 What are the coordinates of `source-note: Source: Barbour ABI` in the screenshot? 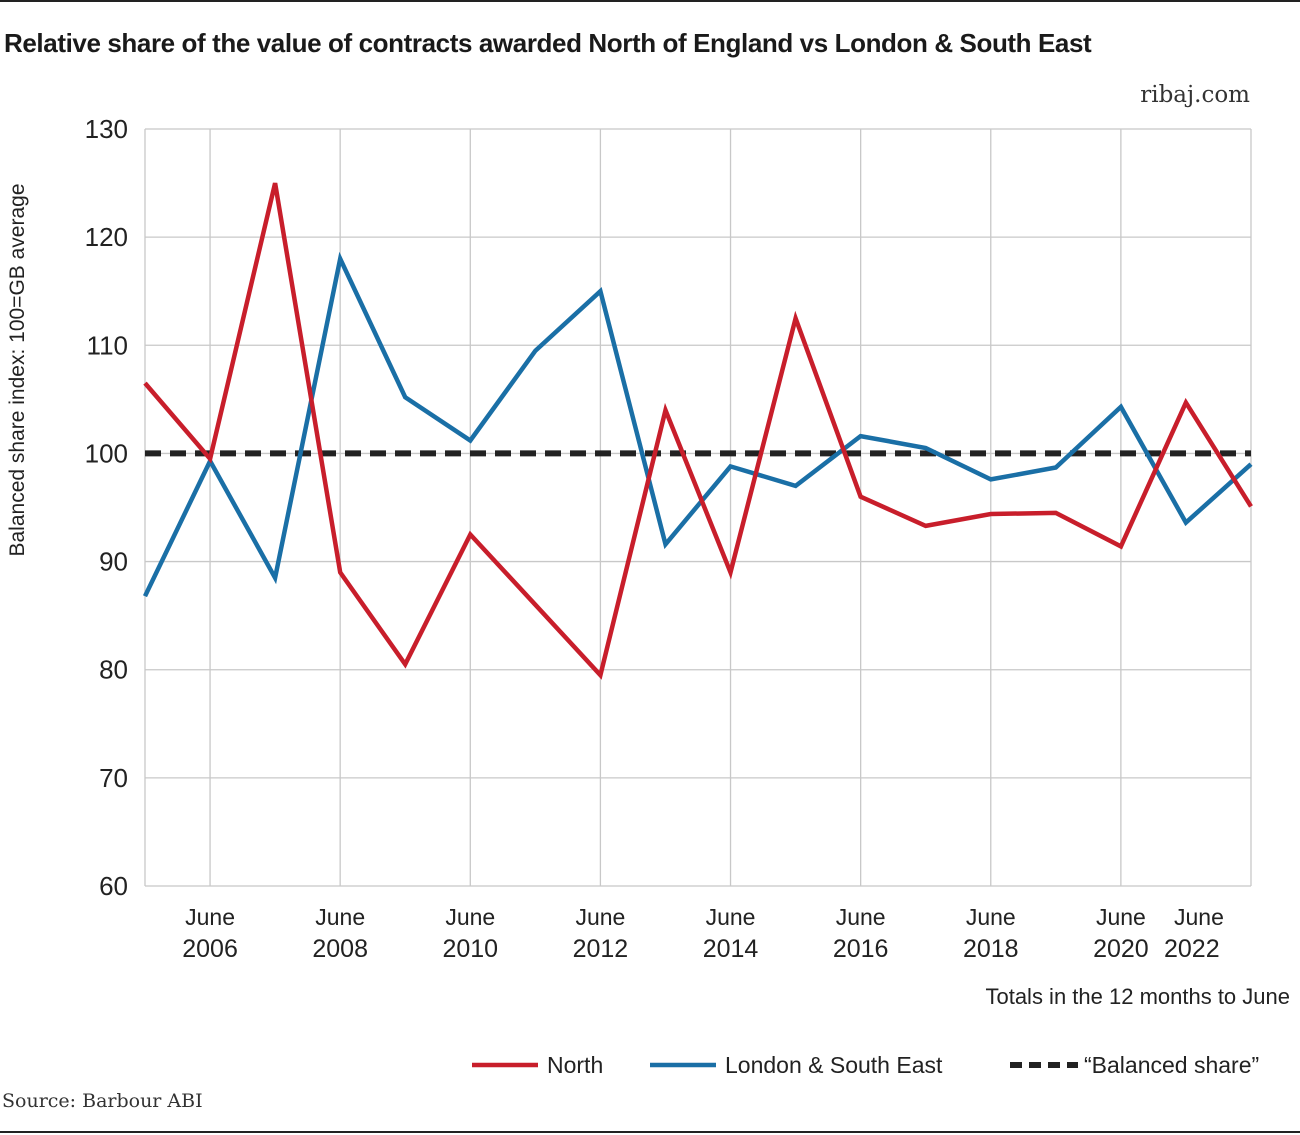 It's located at (102, 1101).